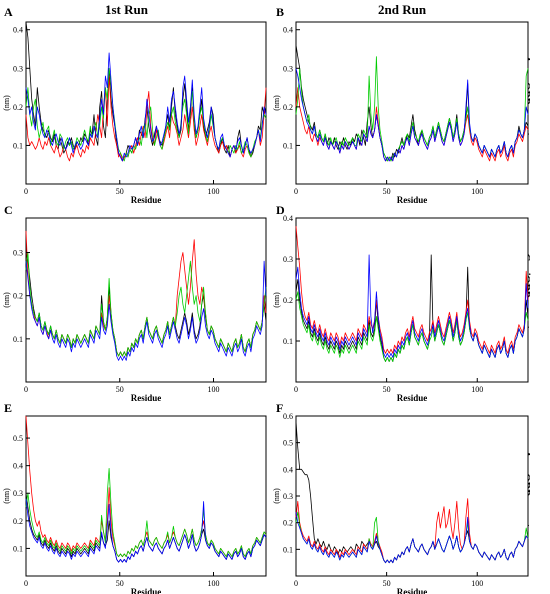 Image resolution: width=550 pixels, height=594 pixels. I want to click on panel-letter-e: E, so click(8, 408).